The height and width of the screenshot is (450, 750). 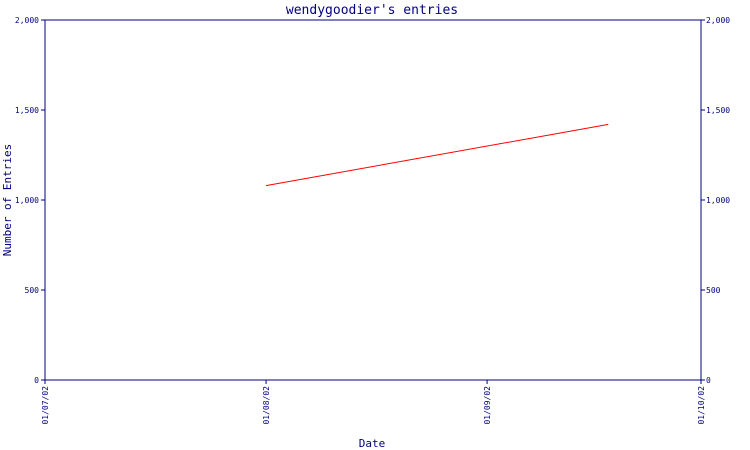 I want to click on y-axis-right: 0 500 1,000 1,500 2,000, so click(x=715, y=200).